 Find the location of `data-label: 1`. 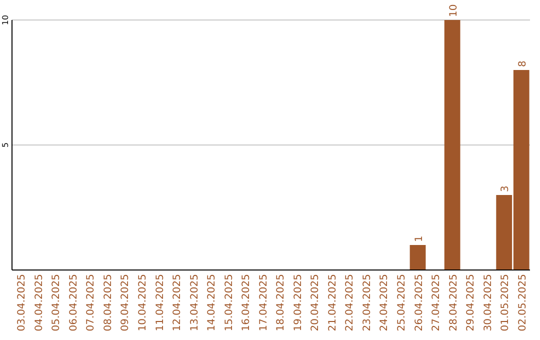

data-label: 1 is located at coordinates (419, 239).